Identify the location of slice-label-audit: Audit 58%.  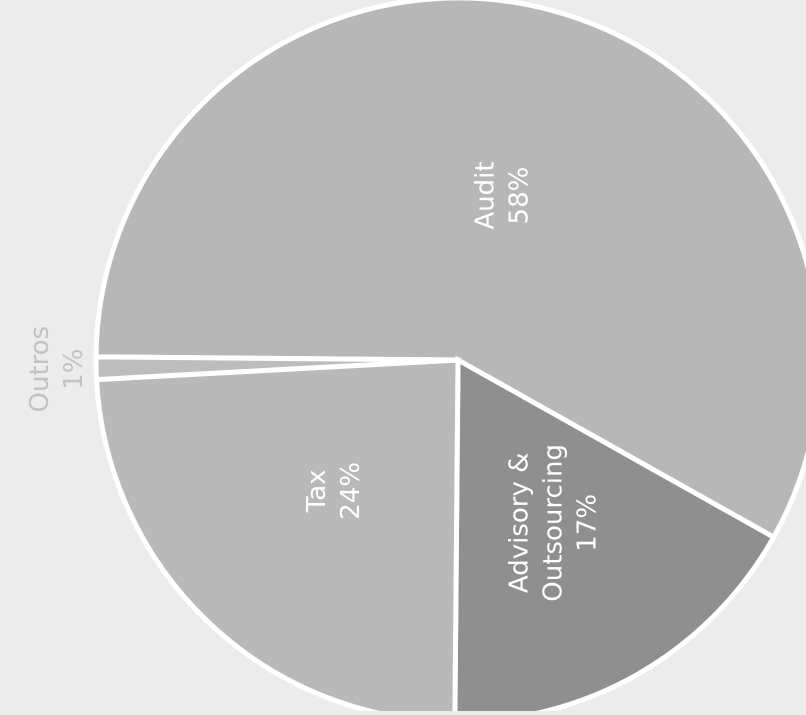
(503, 195).